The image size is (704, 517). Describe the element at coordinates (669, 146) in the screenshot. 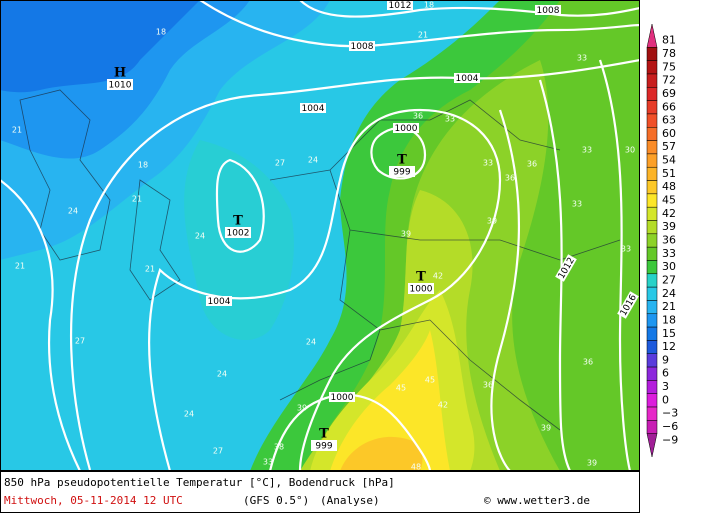

I see `legend-label: 57` at that location.